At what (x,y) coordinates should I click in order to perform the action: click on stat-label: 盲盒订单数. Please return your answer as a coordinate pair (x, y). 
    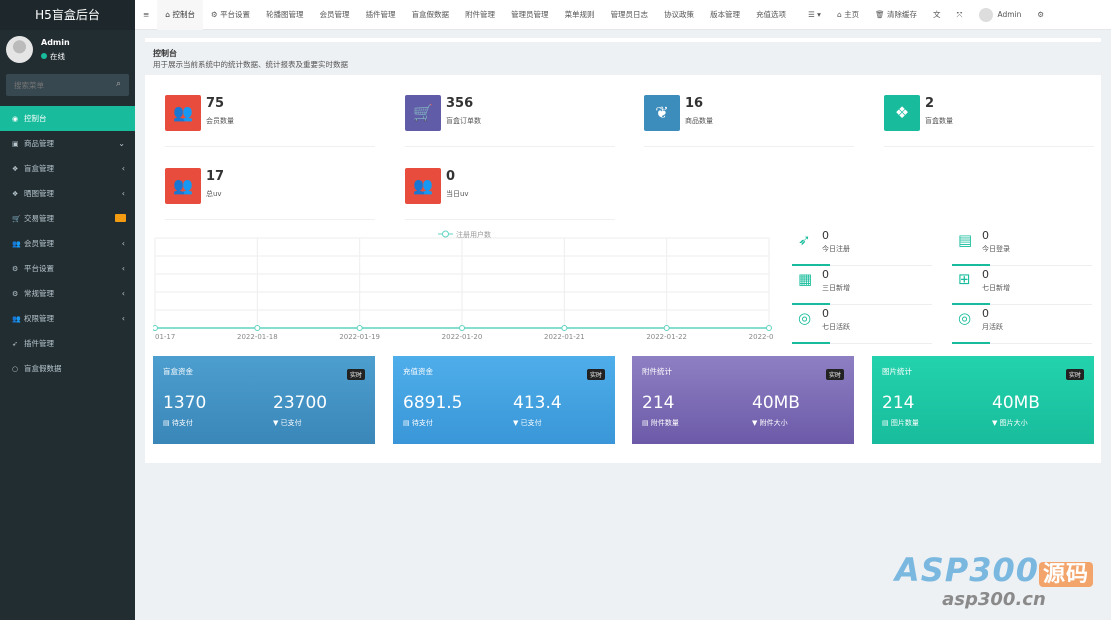
    Looking at the image, I should click on (463, 121).